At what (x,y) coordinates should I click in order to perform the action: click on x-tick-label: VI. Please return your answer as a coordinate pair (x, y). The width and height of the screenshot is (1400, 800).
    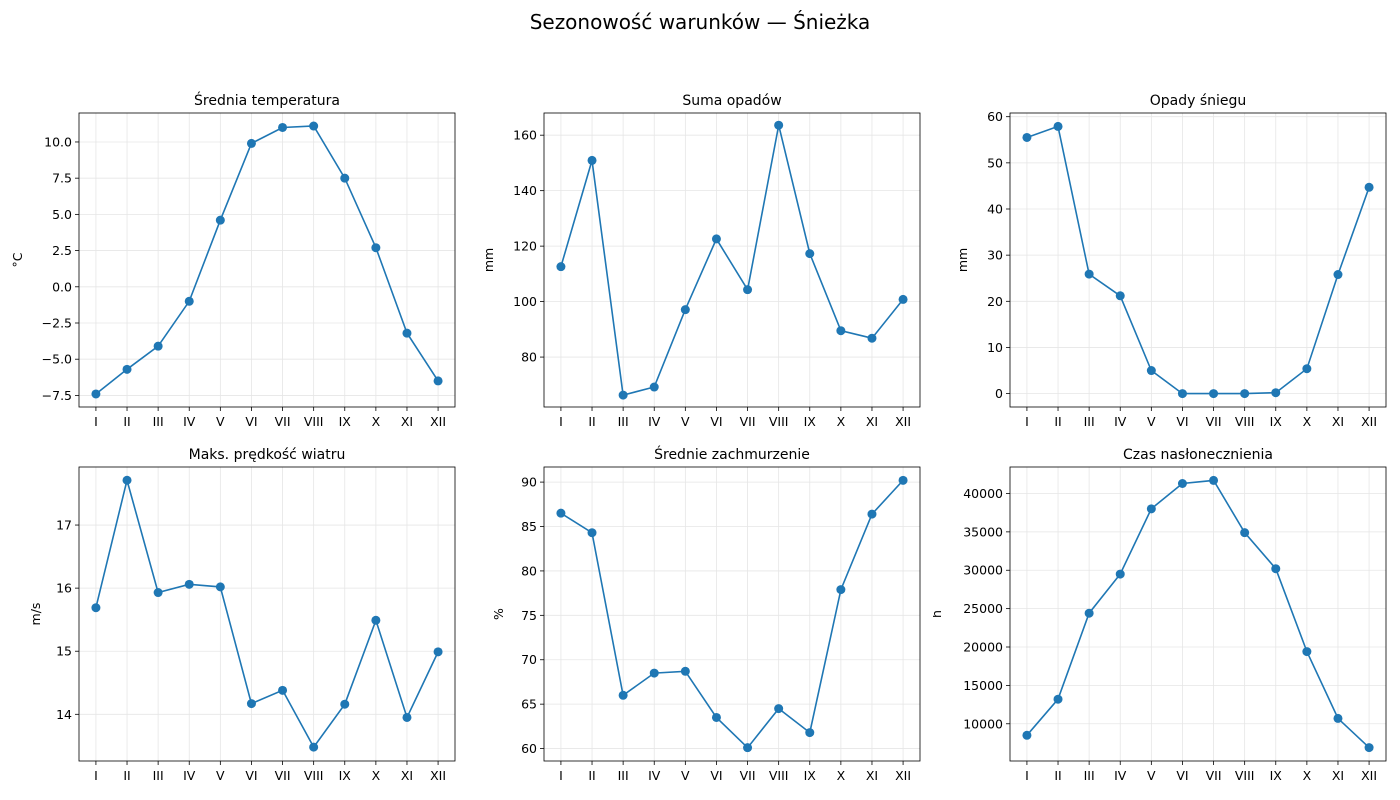
    Looking at the image, I should click on (251, 421).